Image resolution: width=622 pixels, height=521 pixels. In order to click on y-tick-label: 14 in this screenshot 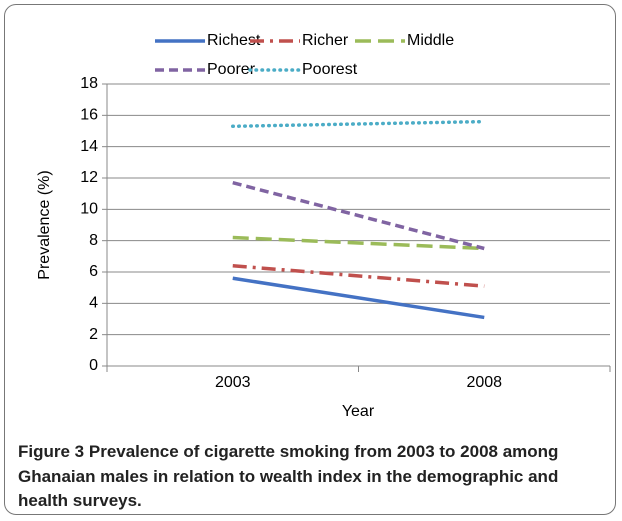, I will do `click(89, 146)`.